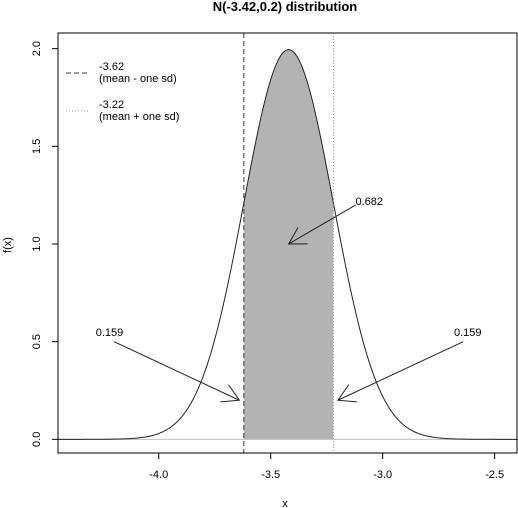 This screenshot has width=518, height=508. What do you see at coordinates (326, 467) in the screenshot?
I see `x-axis: -4.0 -3.5 -3.0 -2.5` at bounding box center [326, 467].